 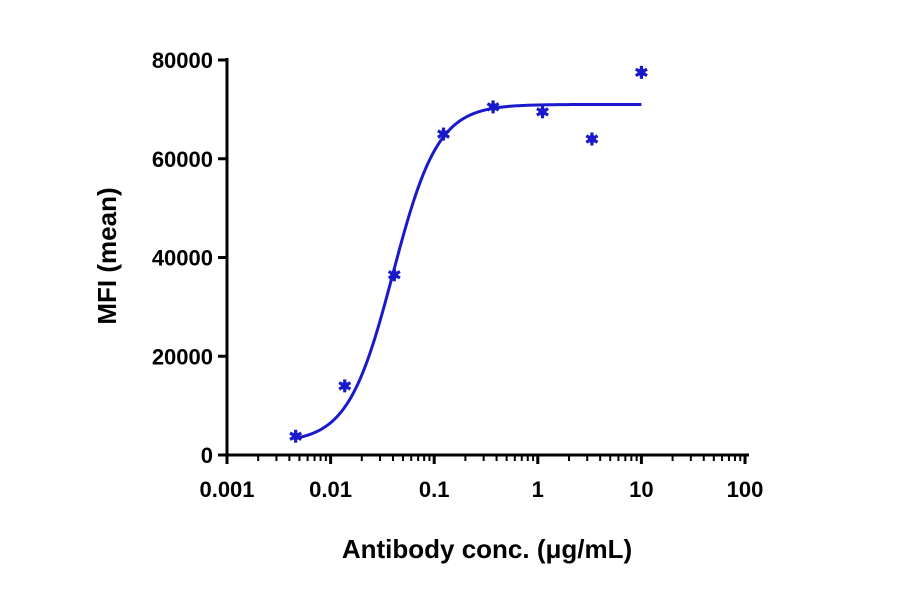 I want to click on x-tick-label: 0.1, so click(x=434, y=489).